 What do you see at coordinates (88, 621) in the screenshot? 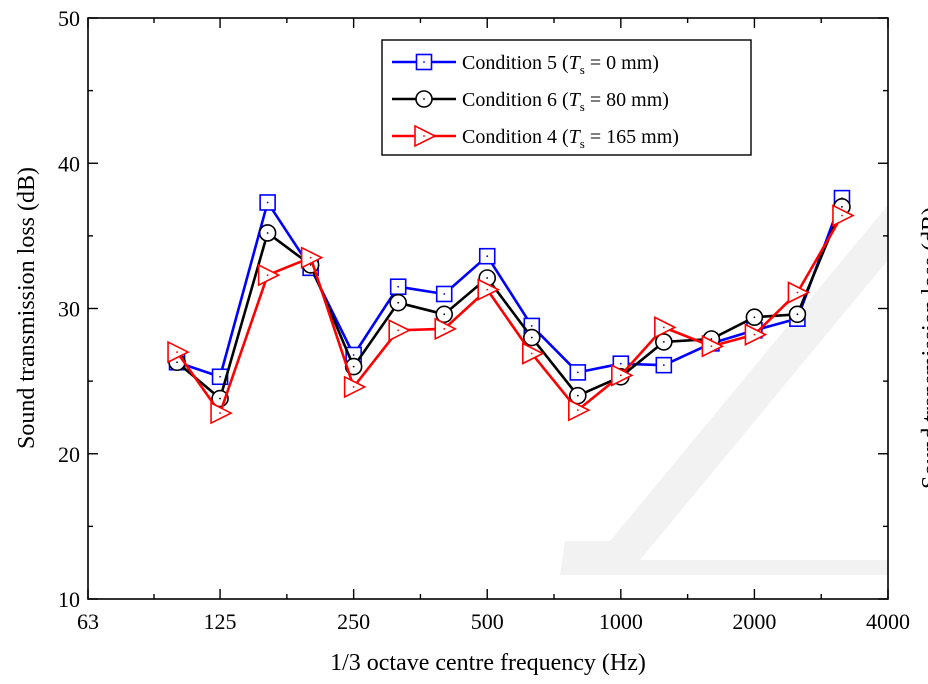
I see `x-tick-label: 63` at bounding box center [88, 621].